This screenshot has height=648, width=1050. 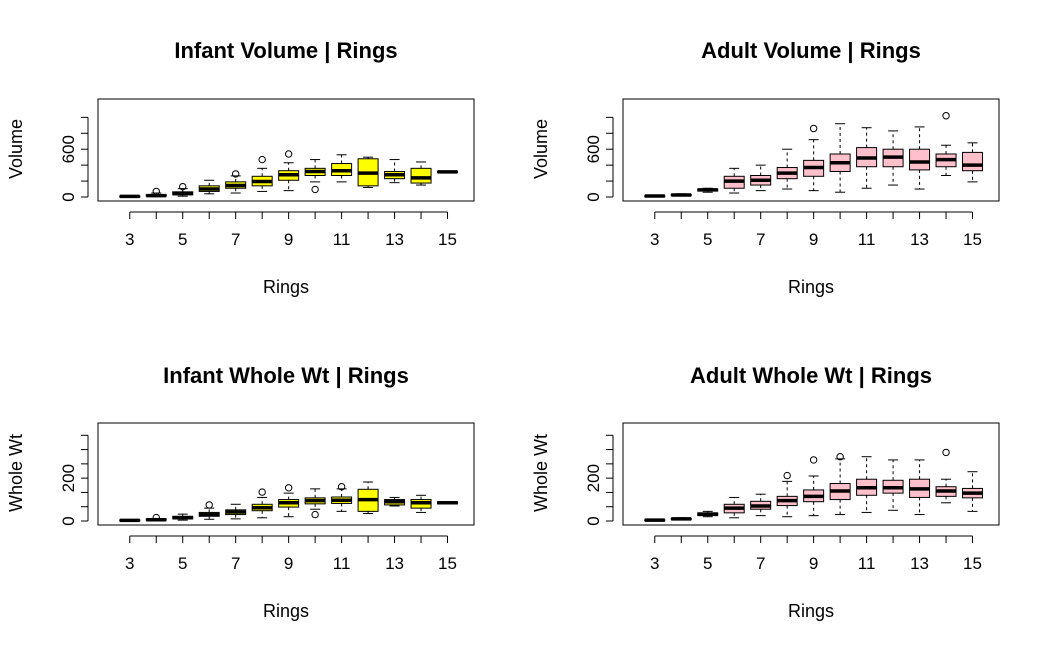 What do you see at coordinates (811, 50) in the screenshot?
I see `panel-title: Adult Volume | Rings` at bounding box center [811, 50].